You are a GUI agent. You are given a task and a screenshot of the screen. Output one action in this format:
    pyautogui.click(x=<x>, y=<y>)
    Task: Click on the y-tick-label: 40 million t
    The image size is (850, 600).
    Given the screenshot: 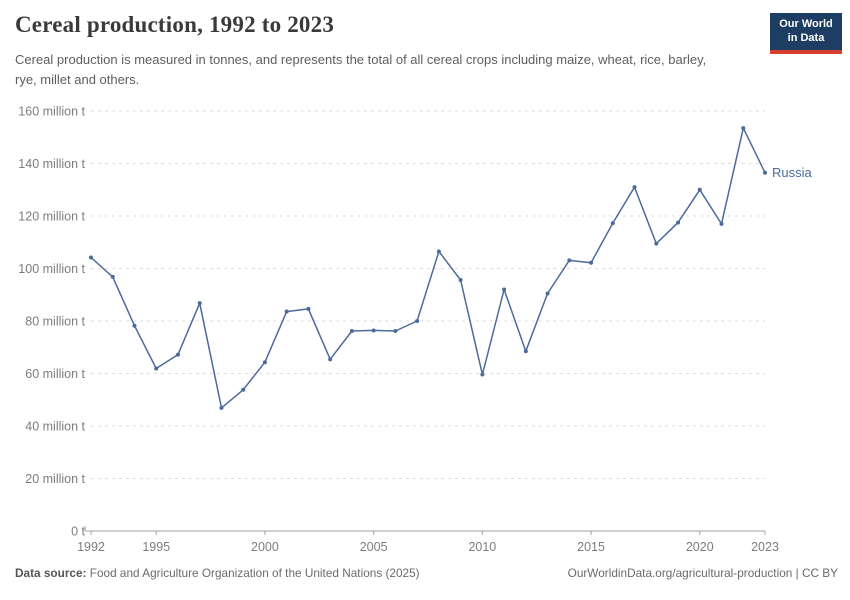 What is the action you would take?
    pyautogui.click(x=55, y=426)
    